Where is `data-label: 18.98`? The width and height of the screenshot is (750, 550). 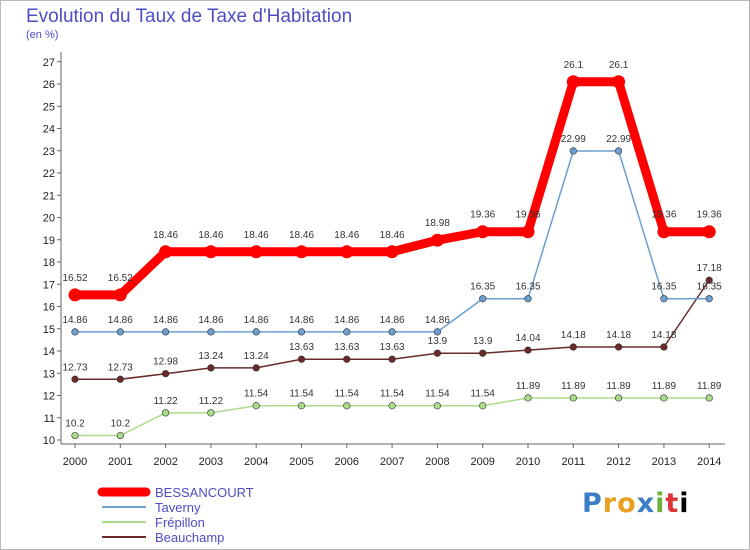 data-label: 18.98 is located at coordinates (437, 223).